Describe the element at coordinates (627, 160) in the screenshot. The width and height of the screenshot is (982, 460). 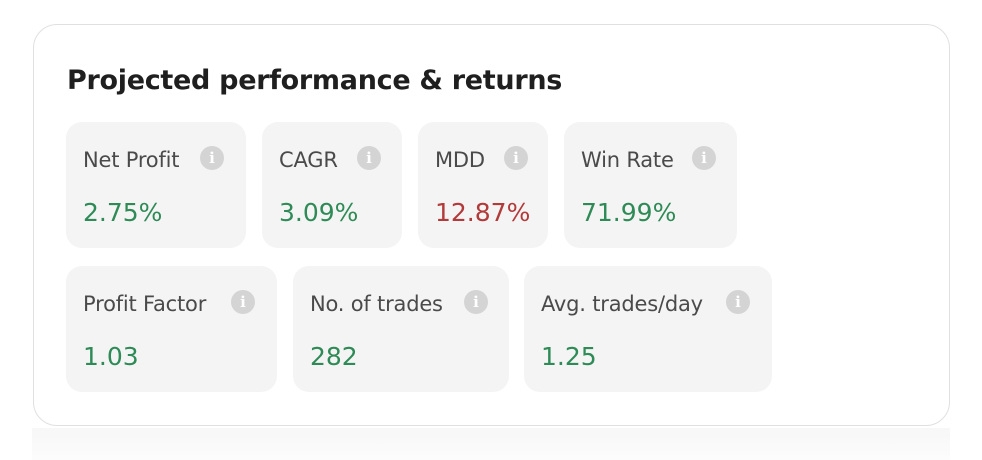
I see `metric-label: Win Rate` at that location.